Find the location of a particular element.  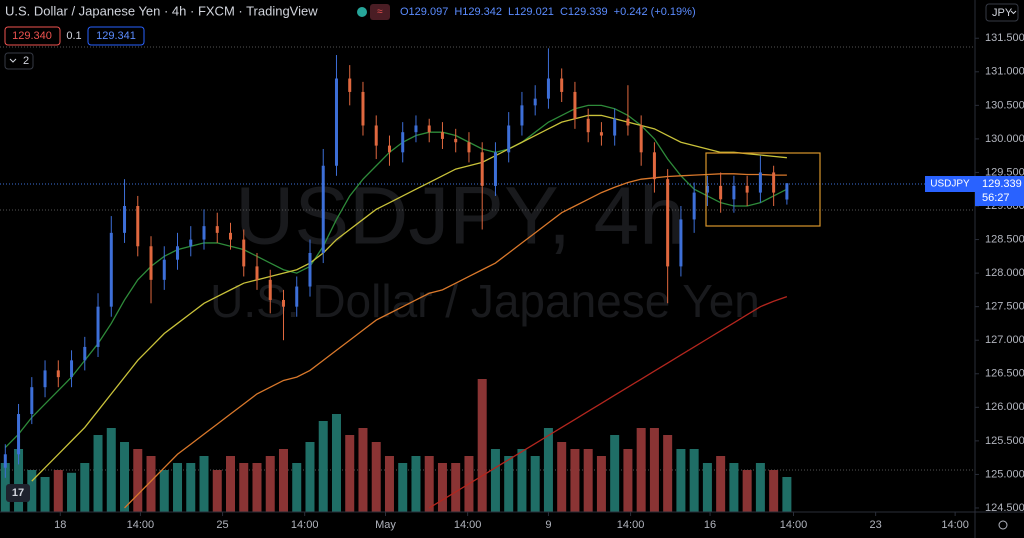

y-tick-label: 127.500 is located at coordinates (1004, 307).